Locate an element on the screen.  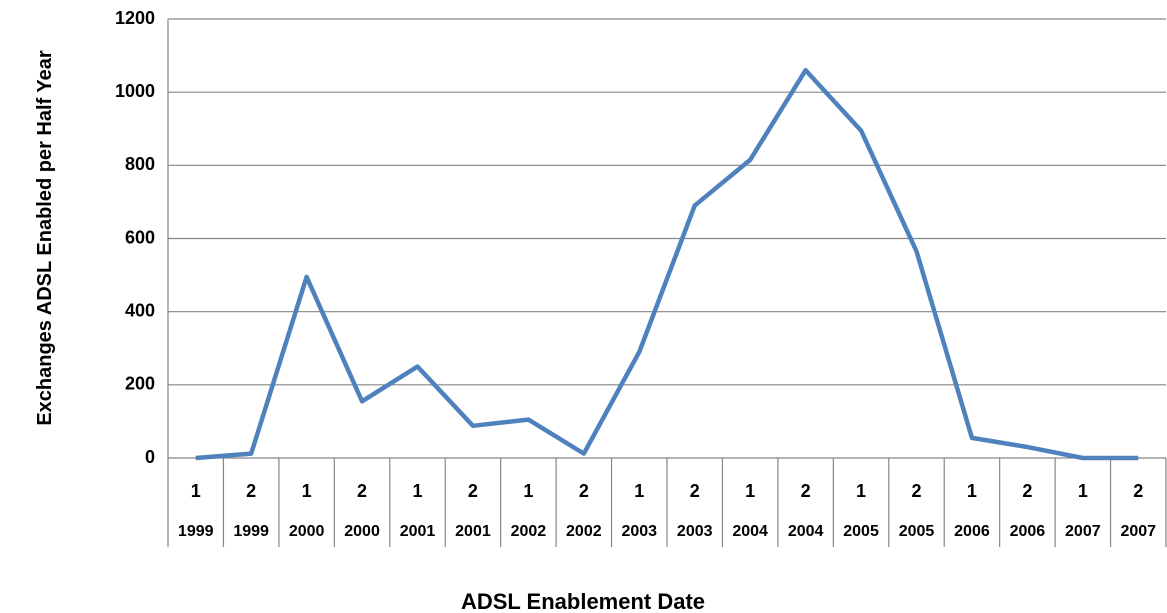
x-axis-title: ADSL Enablement Date is located at coordinates (583, 601).